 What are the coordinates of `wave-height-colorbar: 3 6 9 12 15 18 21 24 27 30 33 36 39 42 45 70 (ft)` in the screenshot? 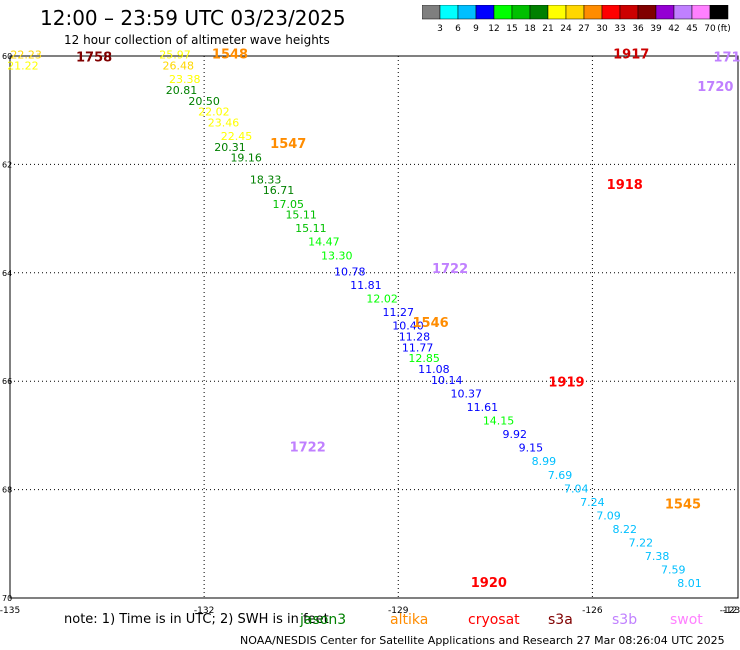 It's located at (576, 19).